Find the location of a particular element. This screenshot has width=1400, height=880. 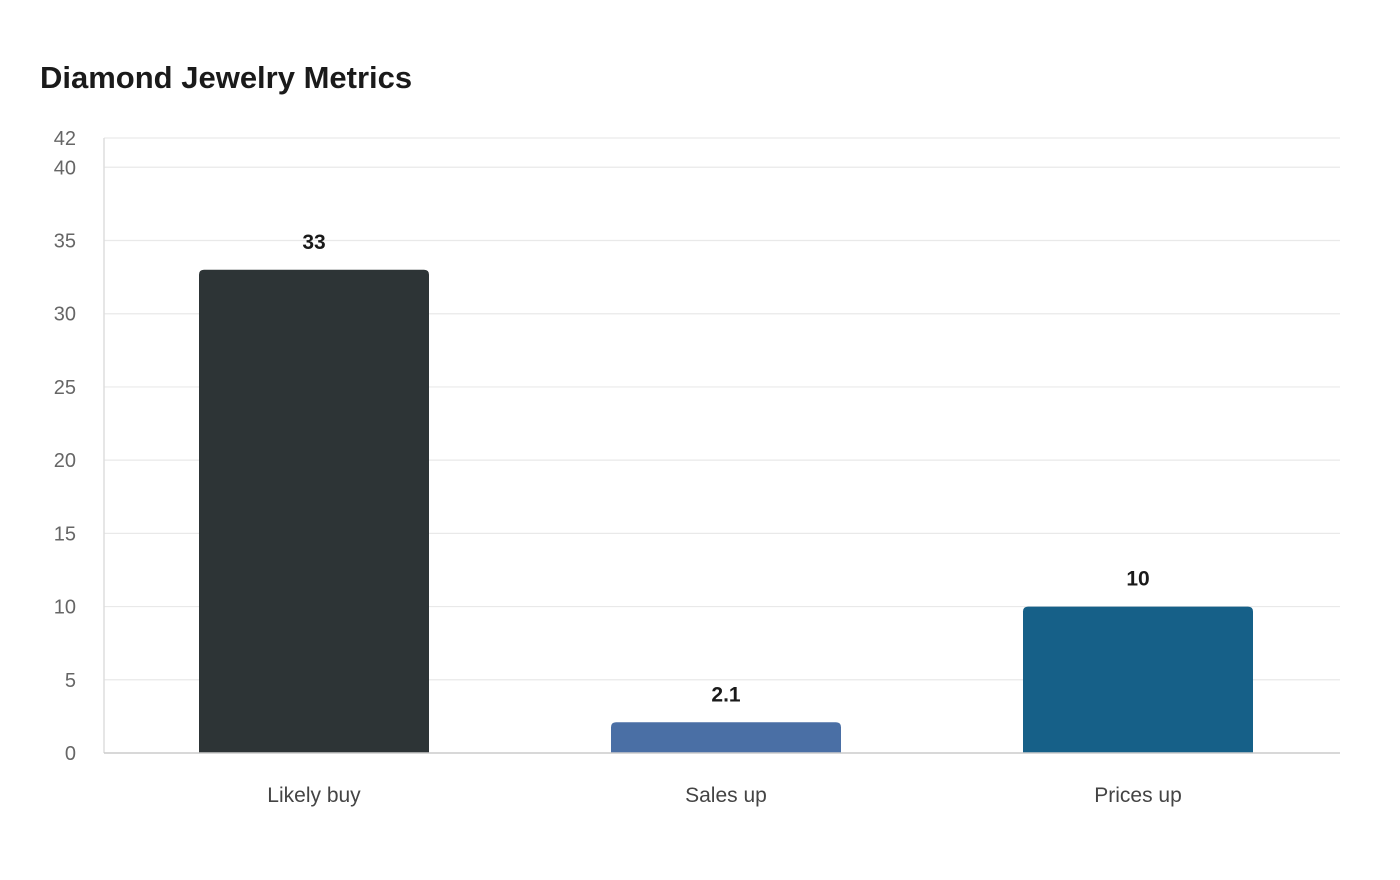

x-tick-label: Sales up is located at coordinates (726, 795).